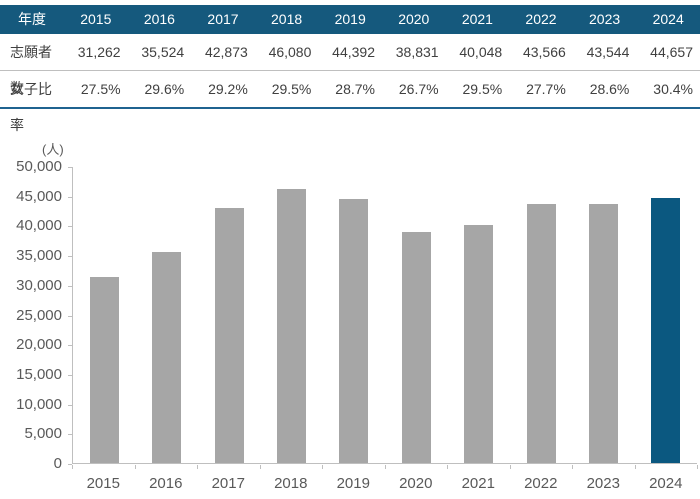  I want to click on year-header-cell: 2022, so click(541, 19).